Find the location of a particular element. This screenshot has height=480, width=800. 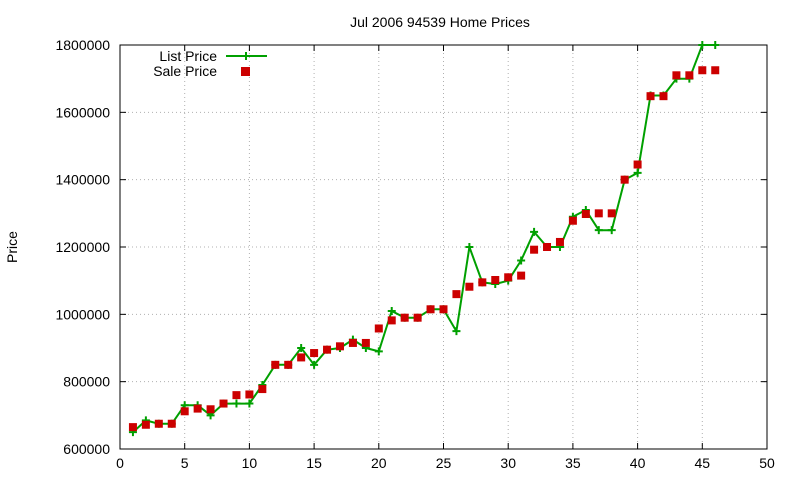

y-tick-label: 1200000 is located at coordinates (82, 247).